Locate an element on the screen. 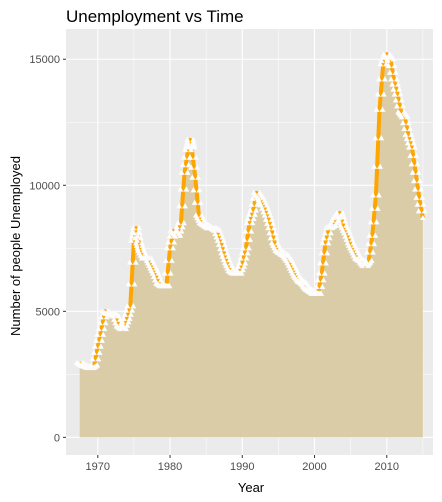  x-tick-label: 2000 is located at coordinates (314, 467).